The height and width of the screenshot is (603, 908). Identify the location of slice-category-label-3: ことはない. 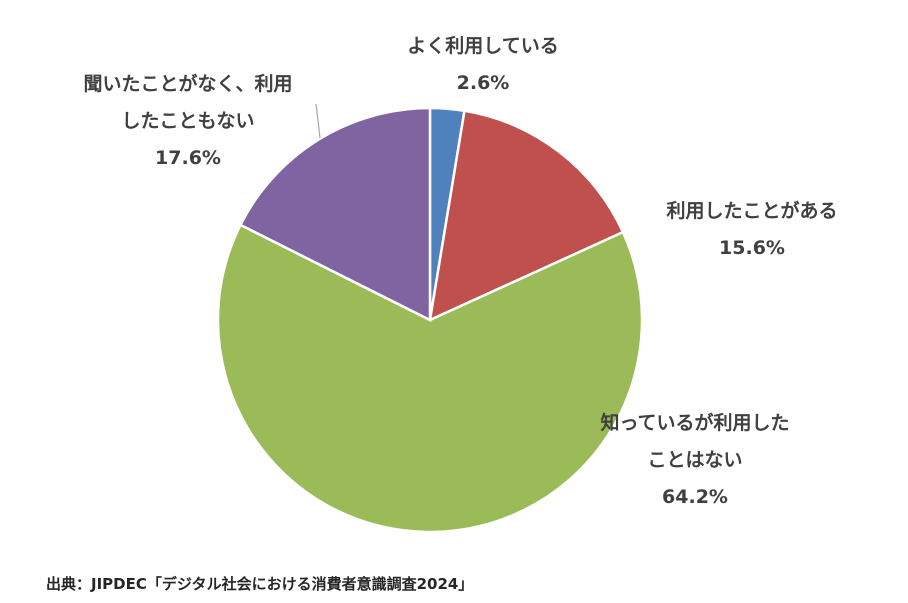
(694, 460).